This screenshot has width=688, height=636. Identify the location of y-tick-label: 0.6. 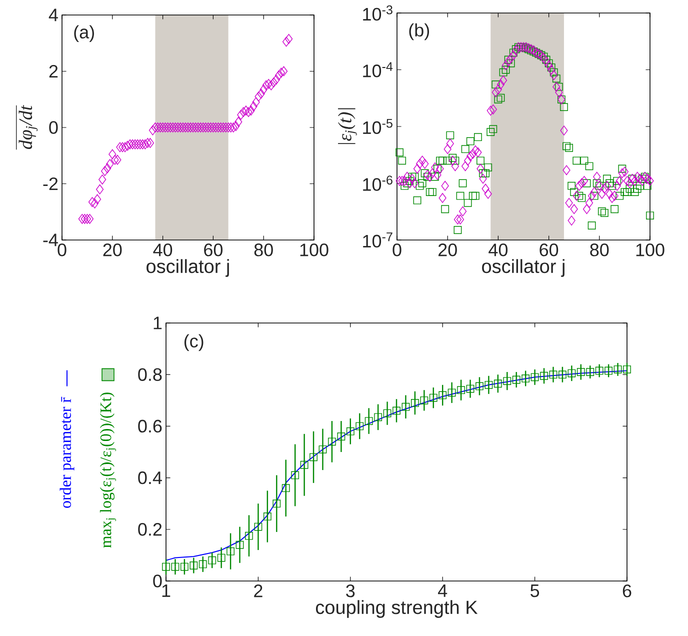
(150, 426).